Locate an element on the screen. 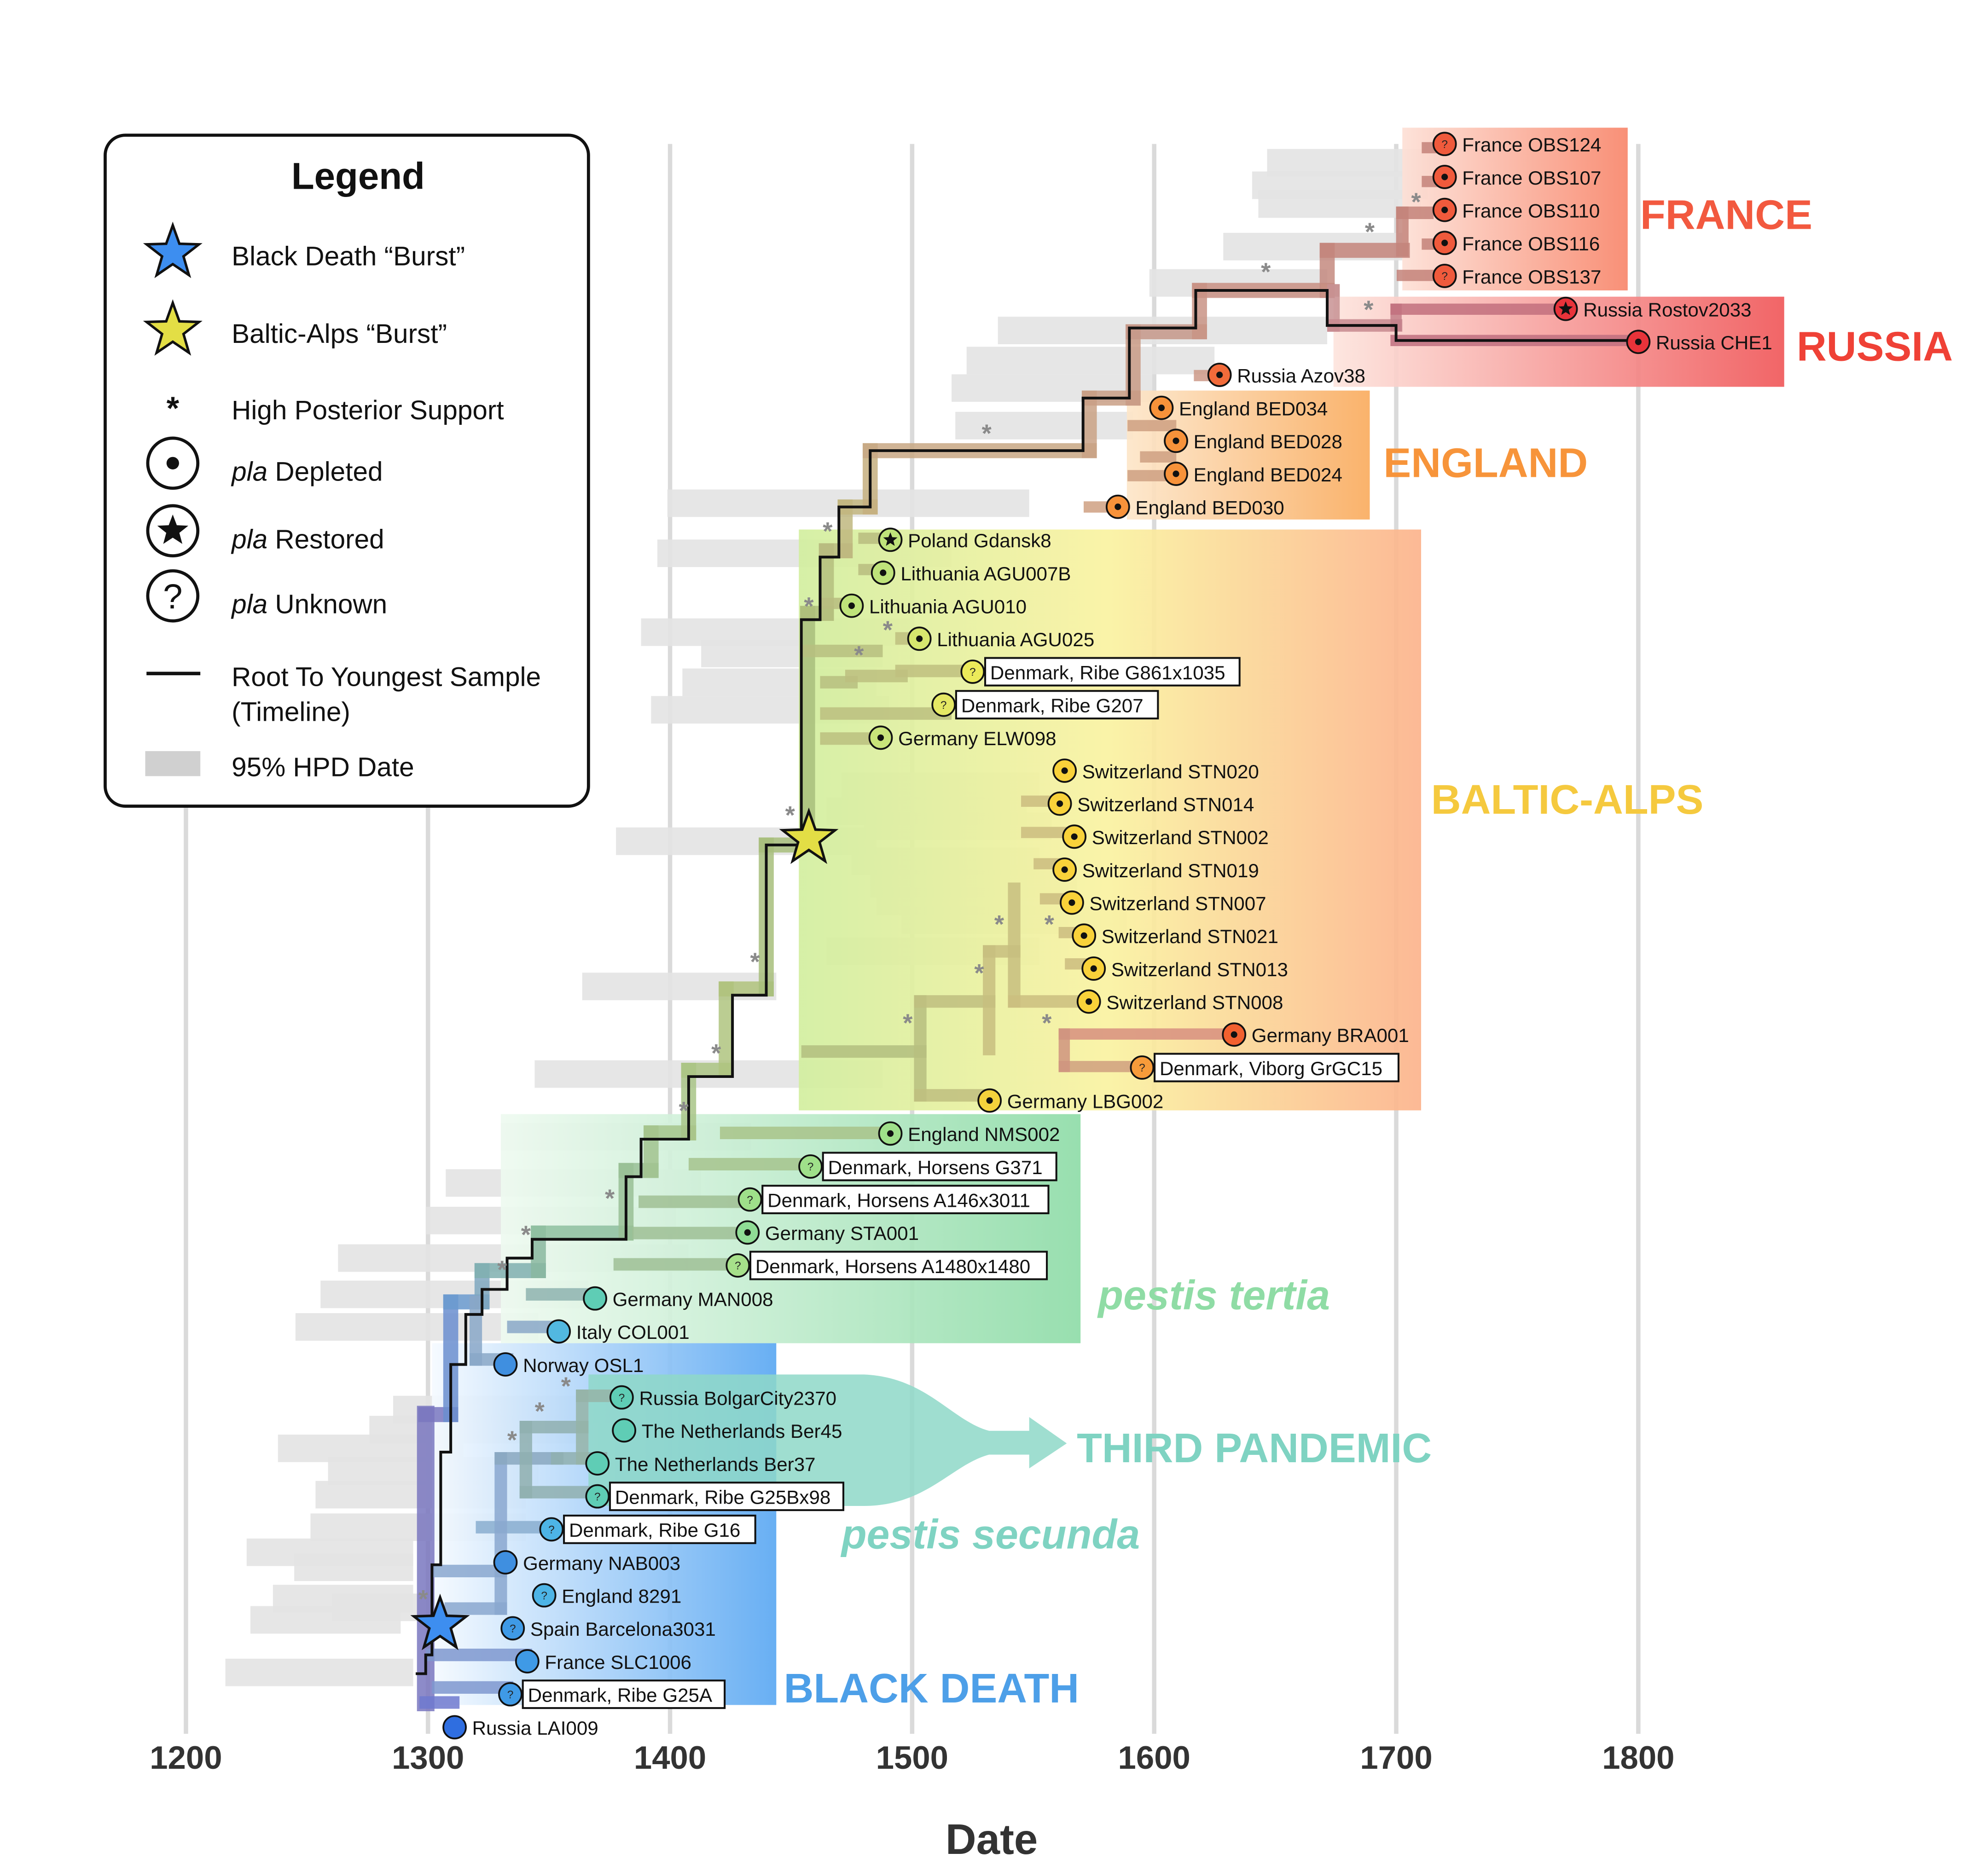 This screenshot has width=1962, height=1876. tip-germany-nab003: Germany NAB003 is located at coordinates (586, 1563).